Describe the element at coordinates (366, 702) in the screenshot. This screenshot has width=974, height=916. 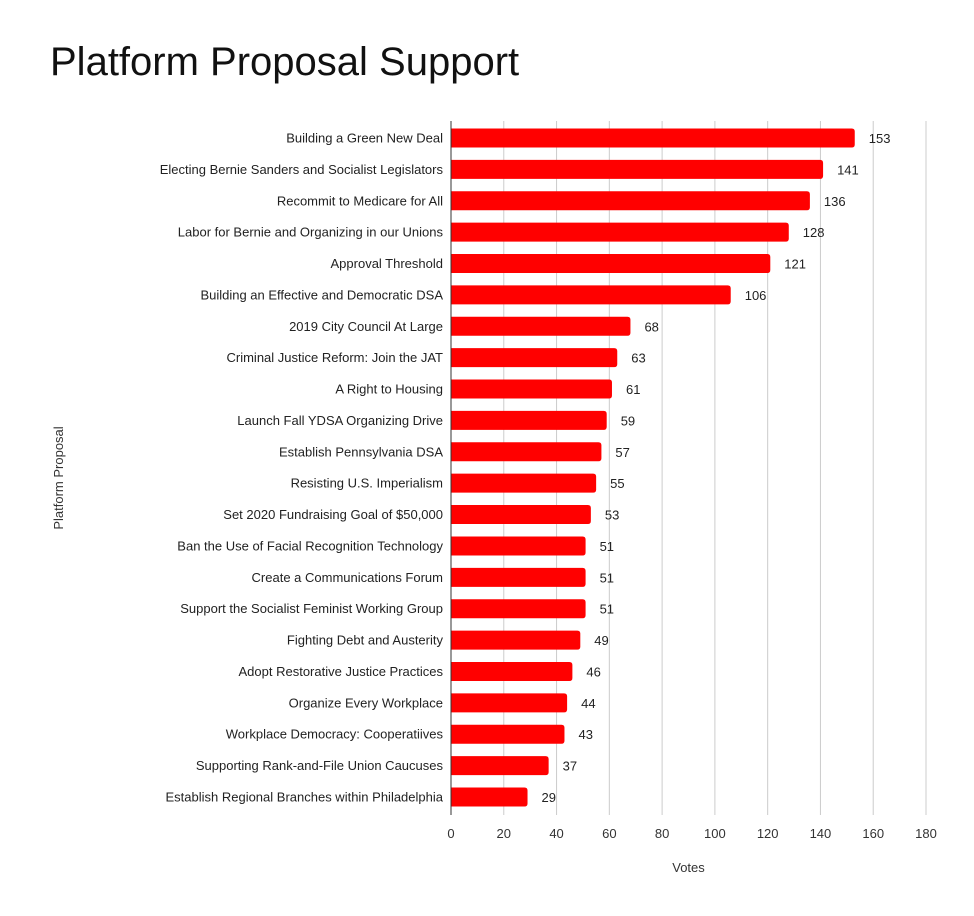
I see `category-label: Organize Every Workplace` at that location.